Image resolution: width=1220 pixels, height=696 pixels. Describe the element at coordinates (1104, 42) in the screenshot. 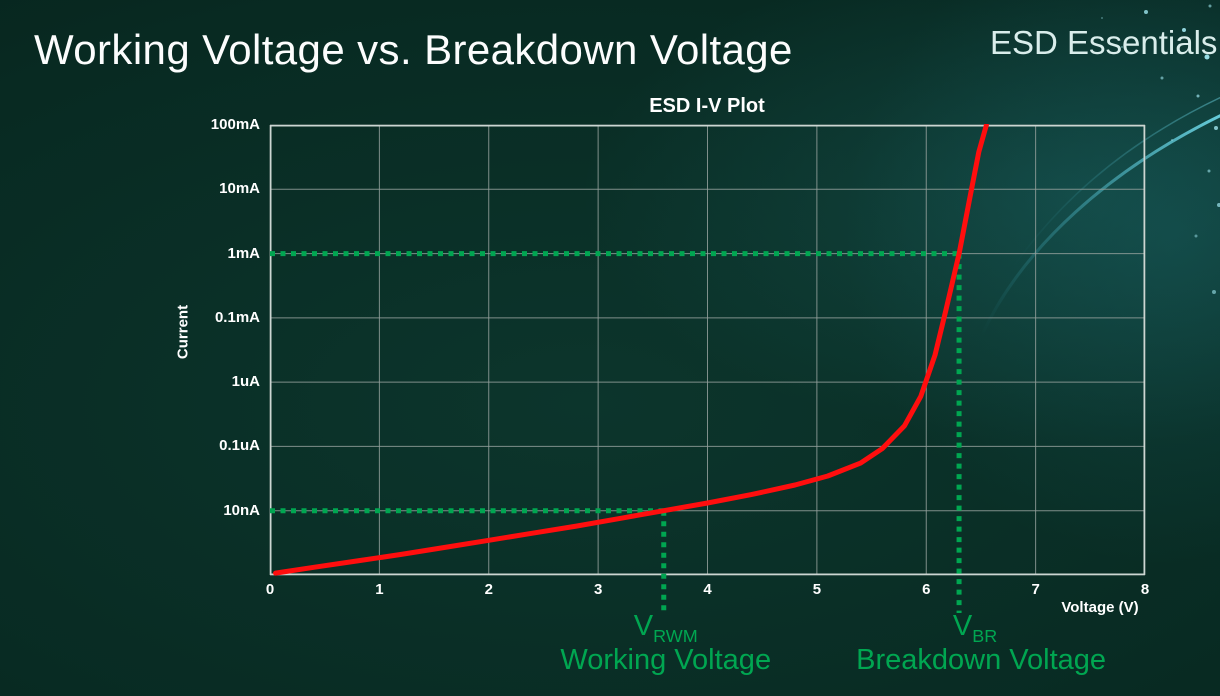

I see `brand-logo-text: ESD Essentials` at that location.